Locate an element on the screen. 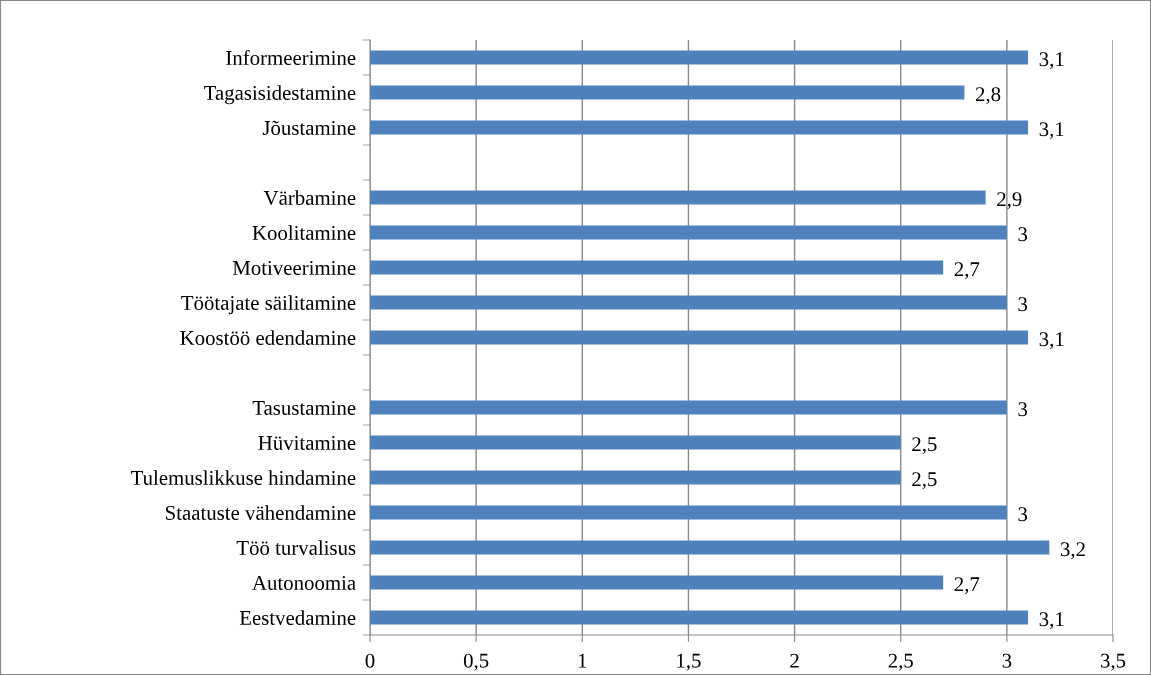 Image resolution: width=1151 pixels, height=675 pixels. x-tick-label: 0 is located at coordinates (370, 660).